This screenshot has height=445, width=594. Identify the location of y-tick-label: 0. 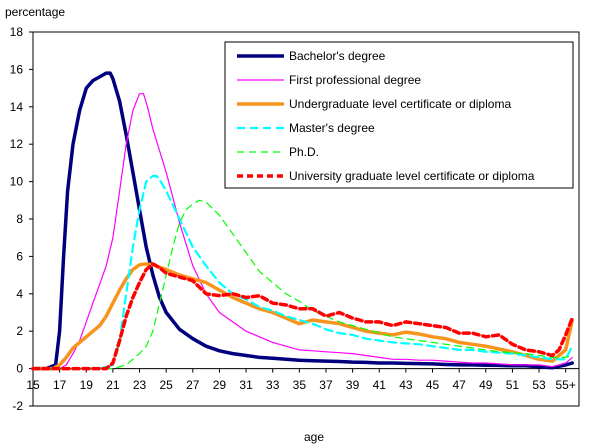
(19, 369).